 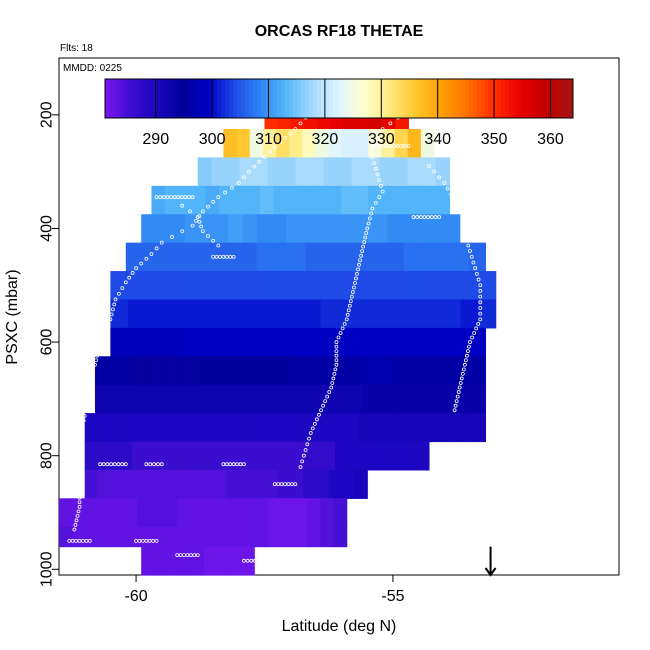 I want to click on colorbar-tick-label: 320, so click(x=325, y=139).